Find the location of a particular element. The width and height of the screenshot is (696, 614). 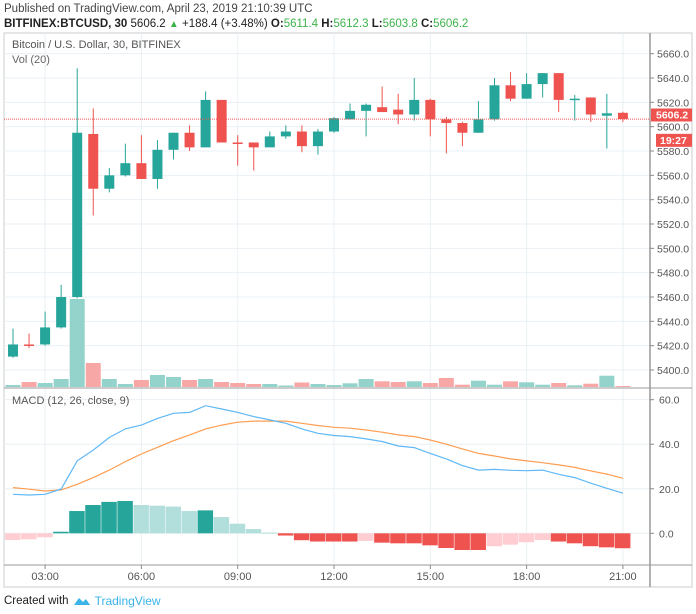

price-axis-label: 5620.0 is located at coordinates (673, 103).